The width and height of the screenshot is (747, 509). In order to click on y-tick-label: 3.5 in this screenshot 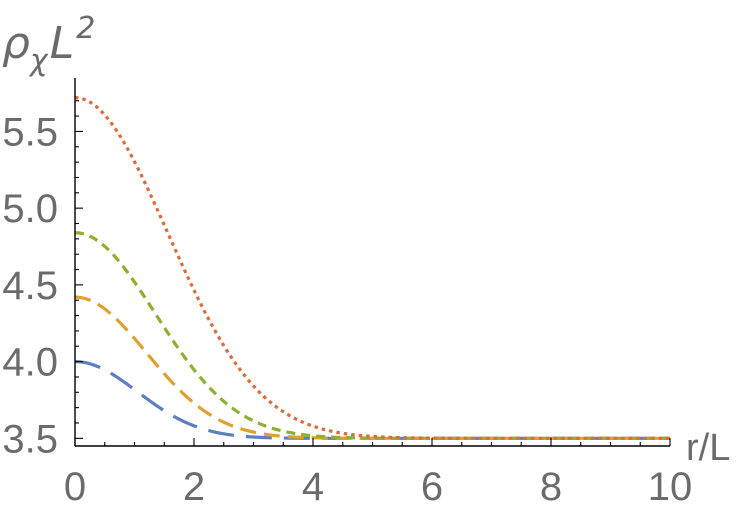, I will do `click(30, 439)`.